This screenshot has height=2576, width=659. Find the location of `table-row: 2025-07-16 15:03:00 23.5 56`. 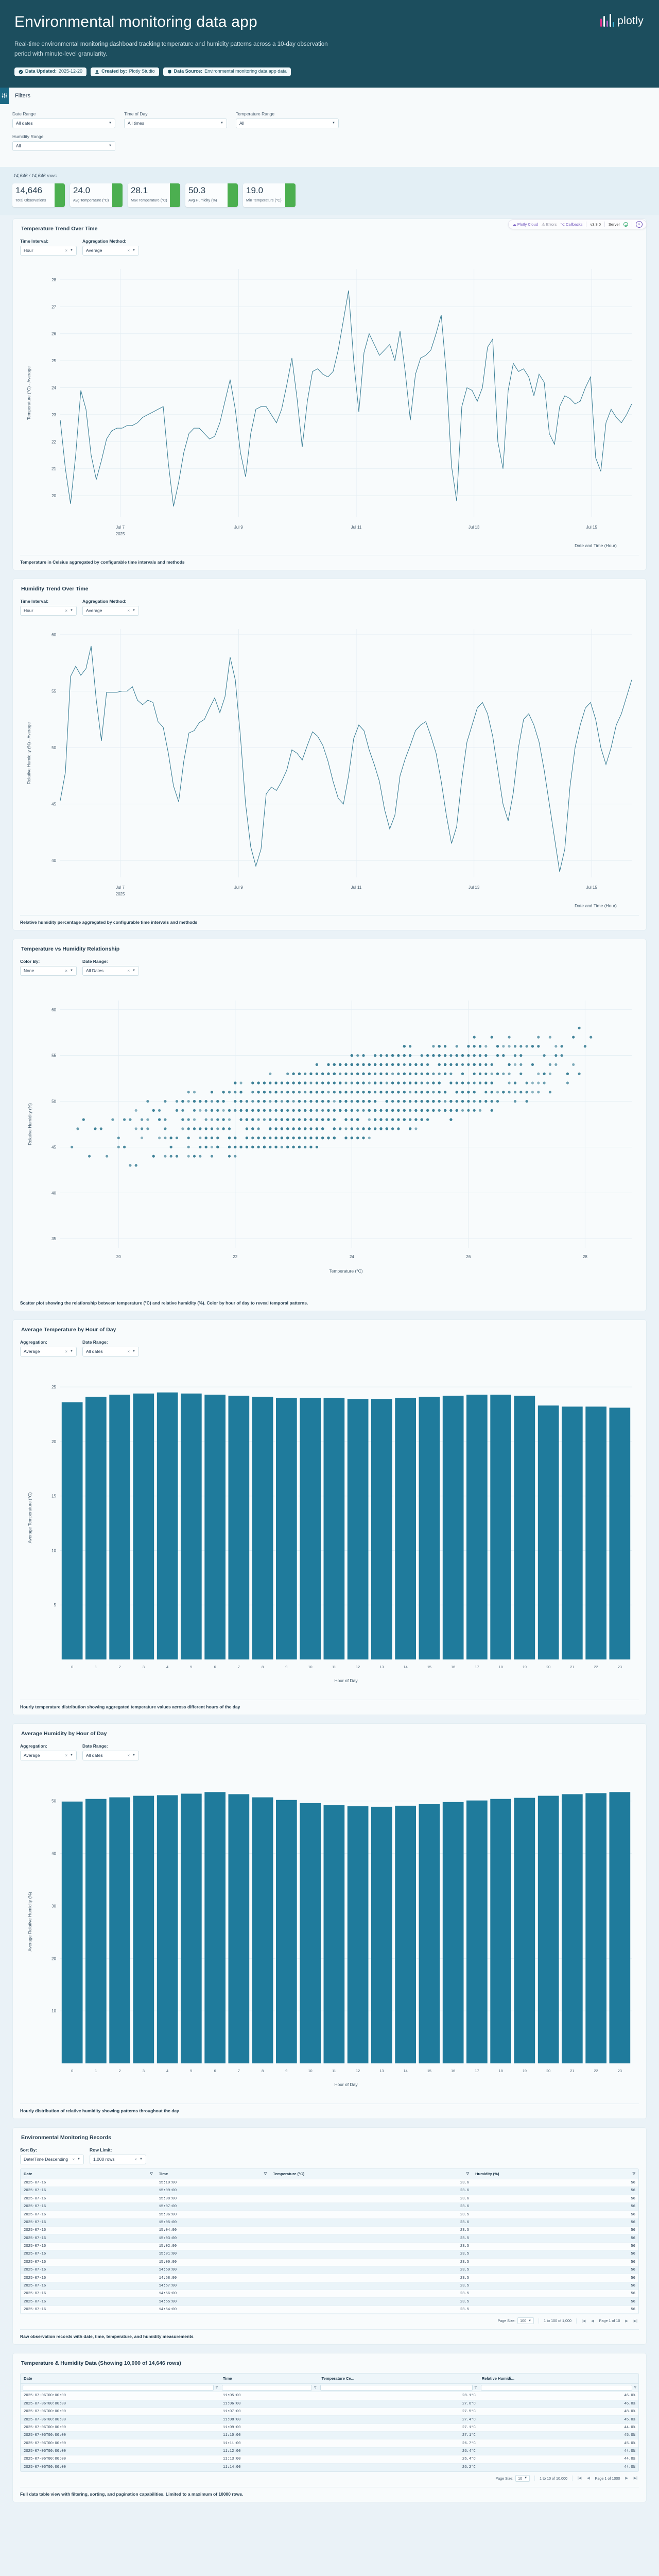

table-row: 2025-07-16 15:03:00 23.5 56 is located at coordinates (329, 2238).